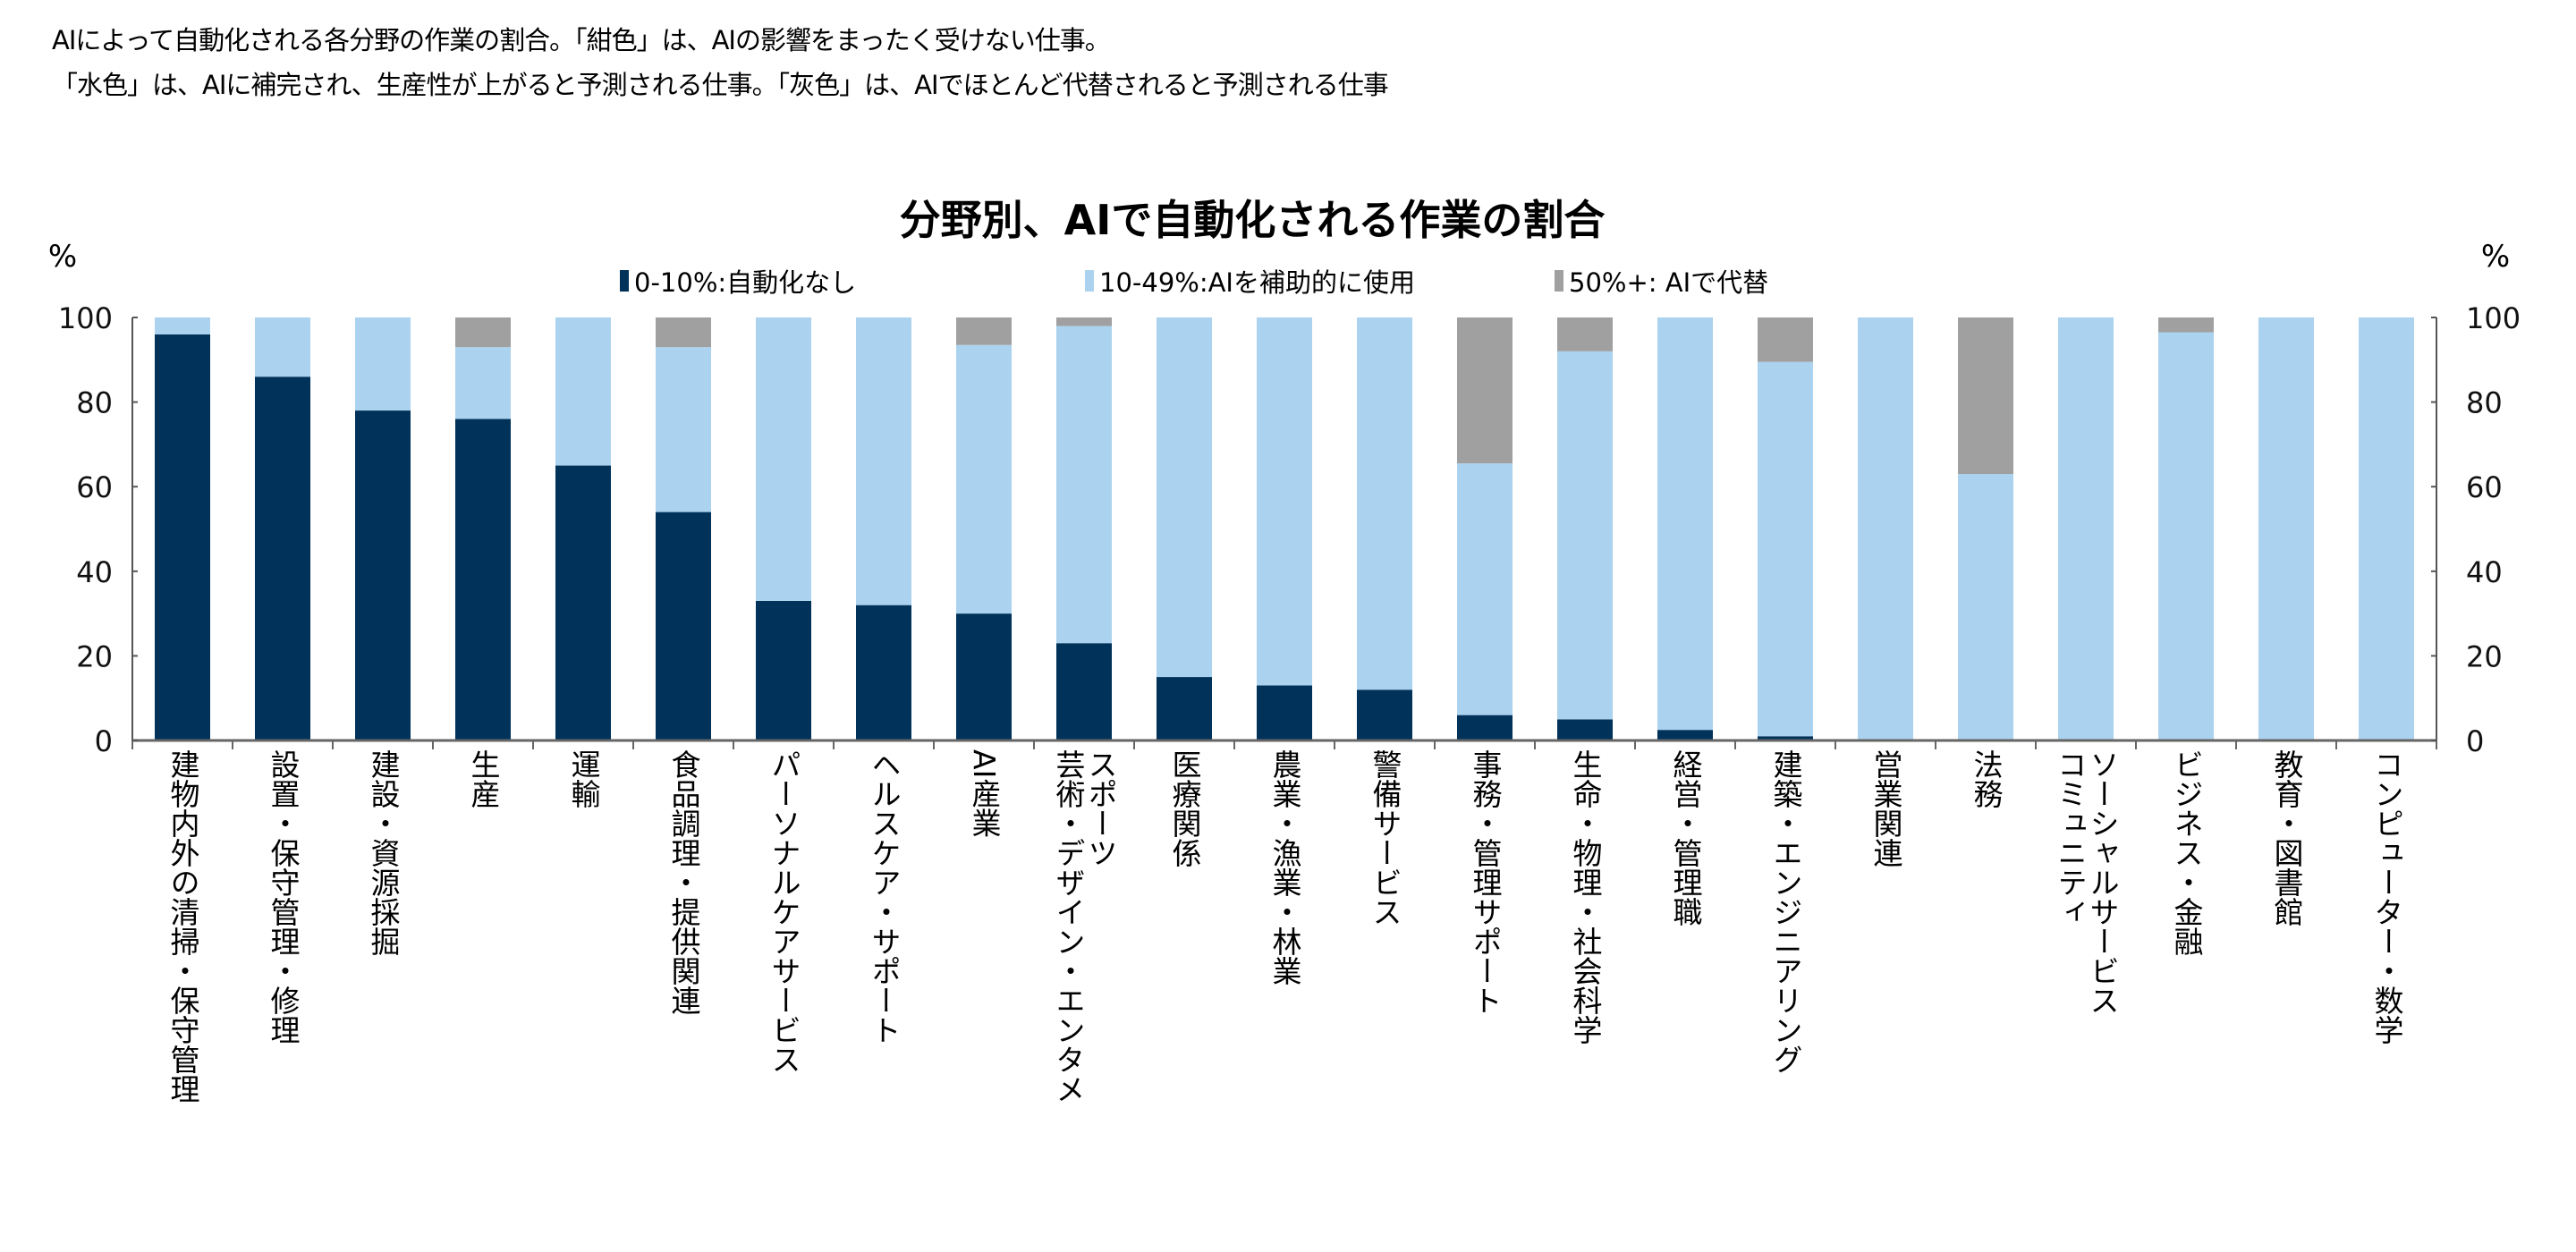  What do you see at coordinates (2484, 403) in the screenshot?
I see `y-tick-label-right: 80` at bounding box center [2484, 403].